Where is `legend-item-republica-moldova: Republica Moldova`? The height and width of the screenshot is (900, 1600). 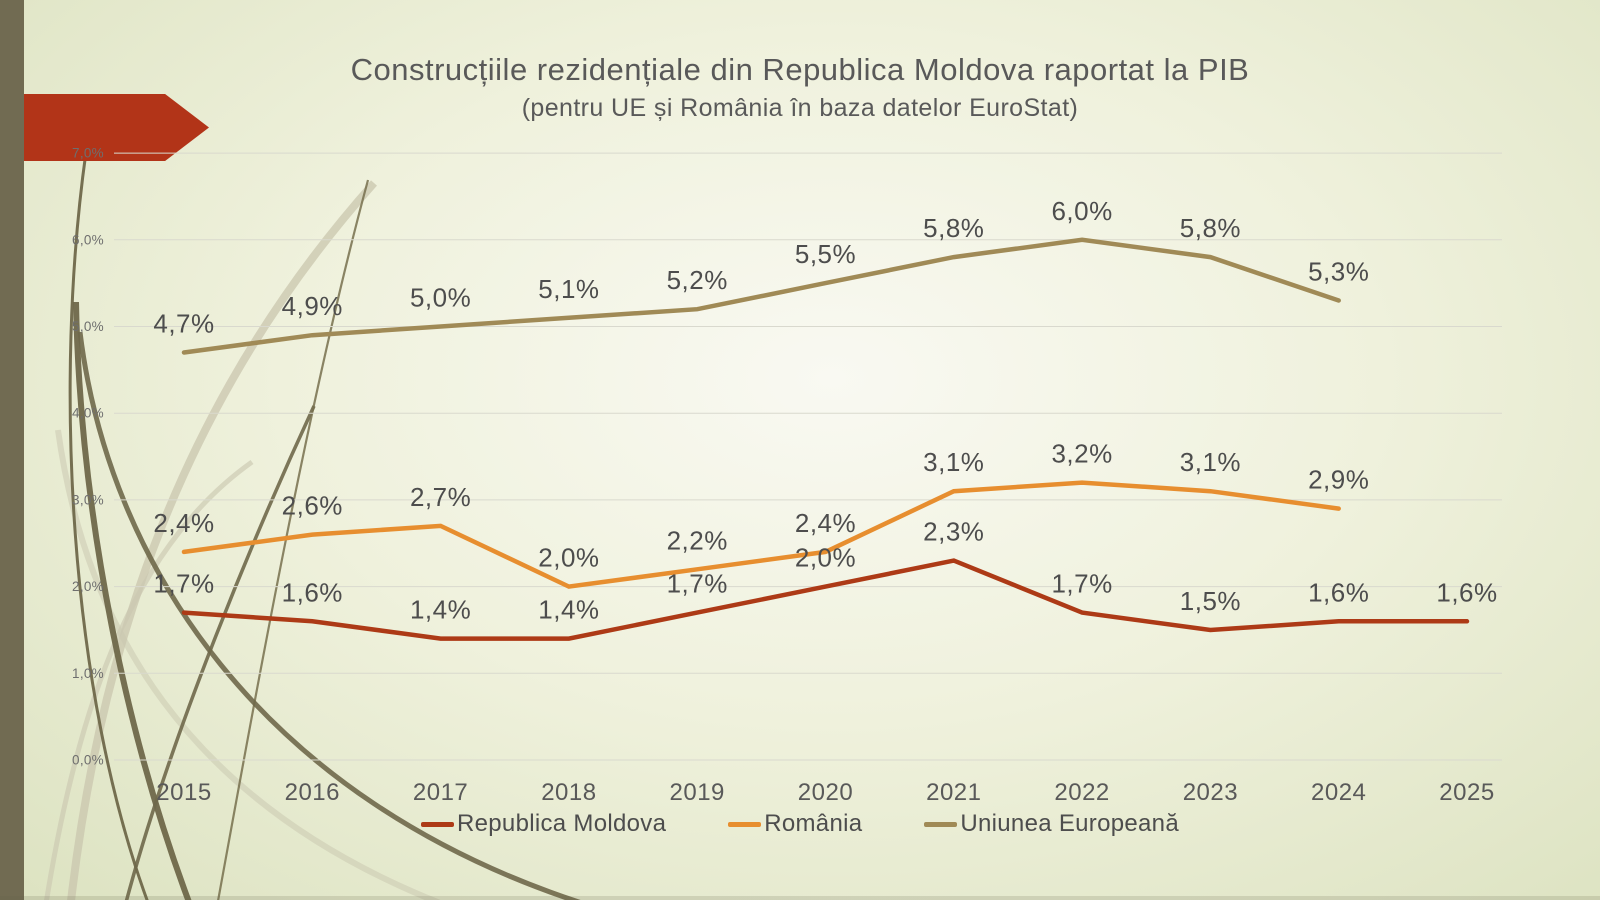
legend-item-republica-moldova: Republica Moldova is located at coordinates (543, 824).